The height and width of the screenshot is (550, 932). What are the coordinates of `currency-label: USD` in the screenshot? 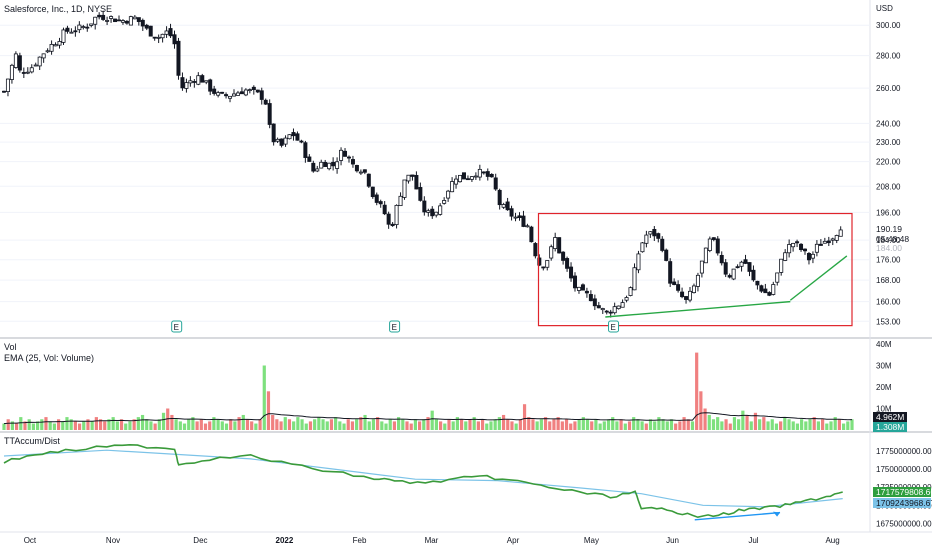 It's located at (884, 8).